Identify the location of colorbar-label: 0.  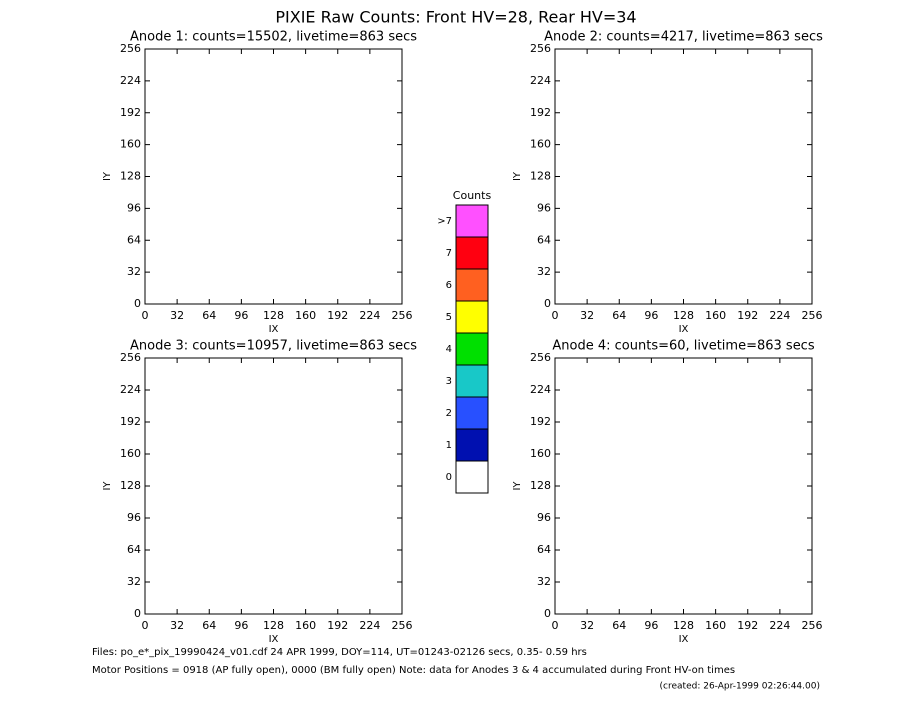
(449, 477).